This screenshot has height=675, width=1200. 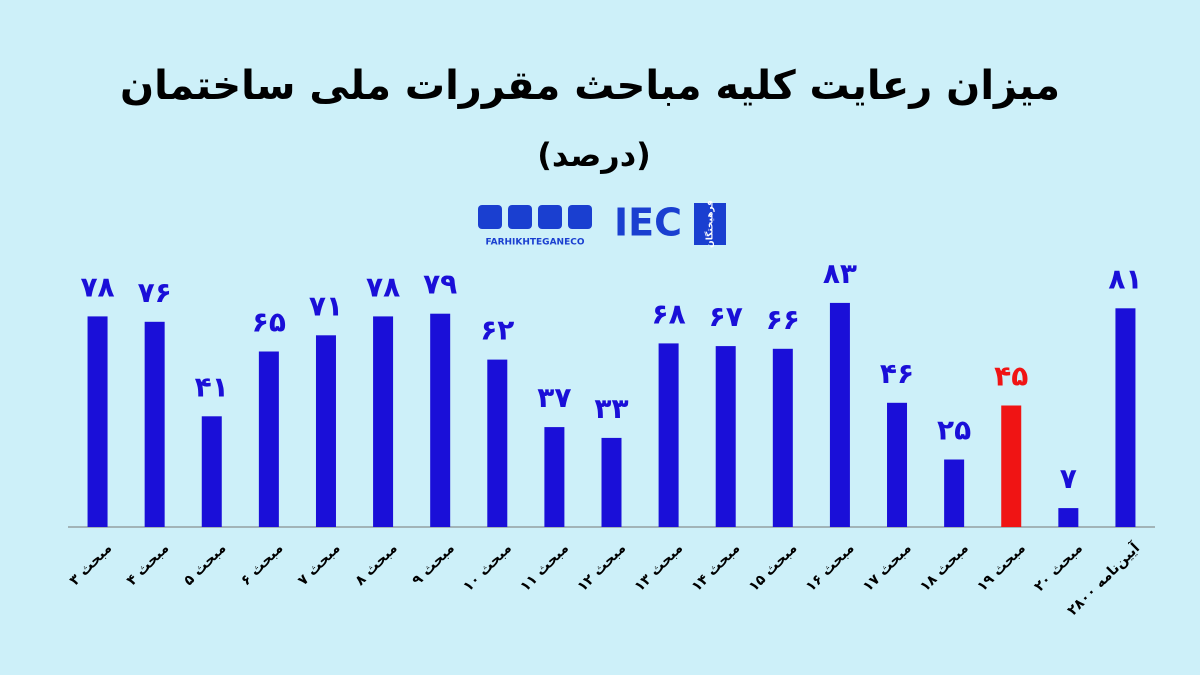 What do you see at coordinates (602, 224) in the screenshot?
I see `logo: FARHIKHTEGANECO IEC فرهیختگان` at bounding box center [602, 224].